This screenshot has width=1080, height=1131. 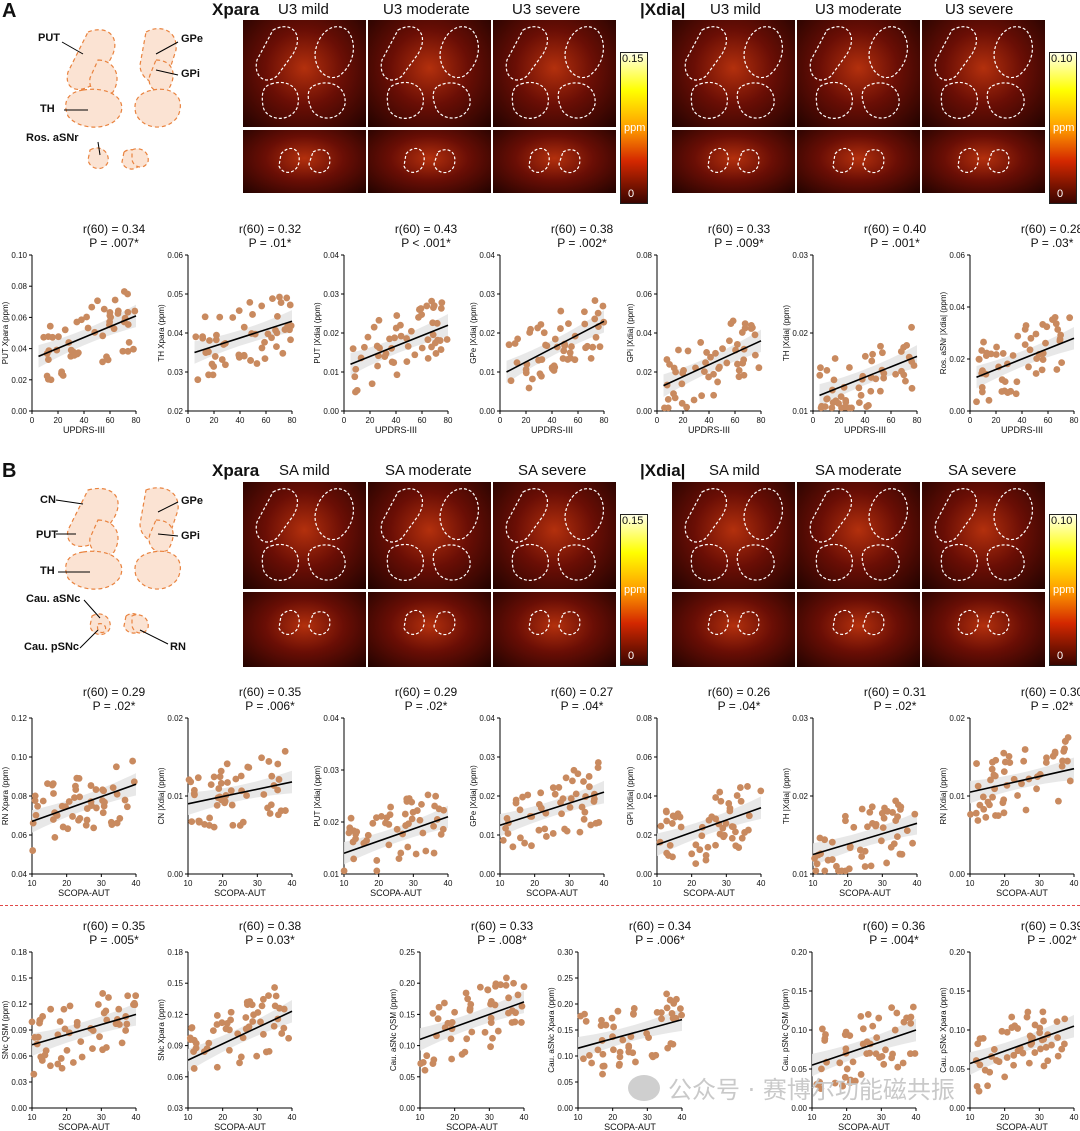 What do you see at coordinates (786, 333) in the screenshot?
I see `y-axis-label: TH |Xdia| (ppm)` at bounding box center [786, 333].